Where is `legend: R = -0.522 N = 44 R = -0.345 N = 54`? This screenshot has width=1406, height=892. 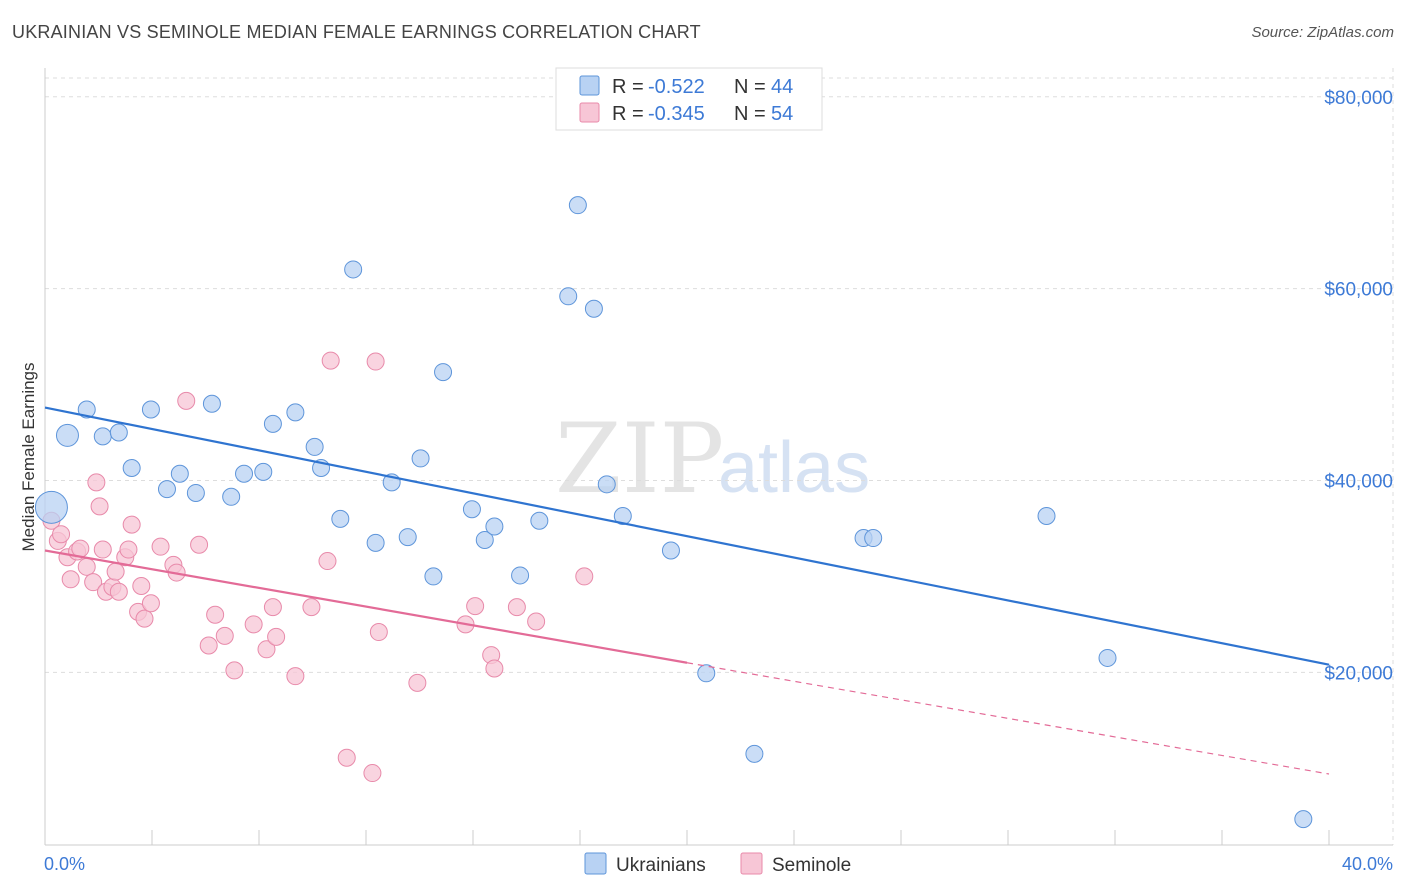 legend: R = -0.522 N = 44 R = -0.345 N = 54 is located at coordinates (689, 99).